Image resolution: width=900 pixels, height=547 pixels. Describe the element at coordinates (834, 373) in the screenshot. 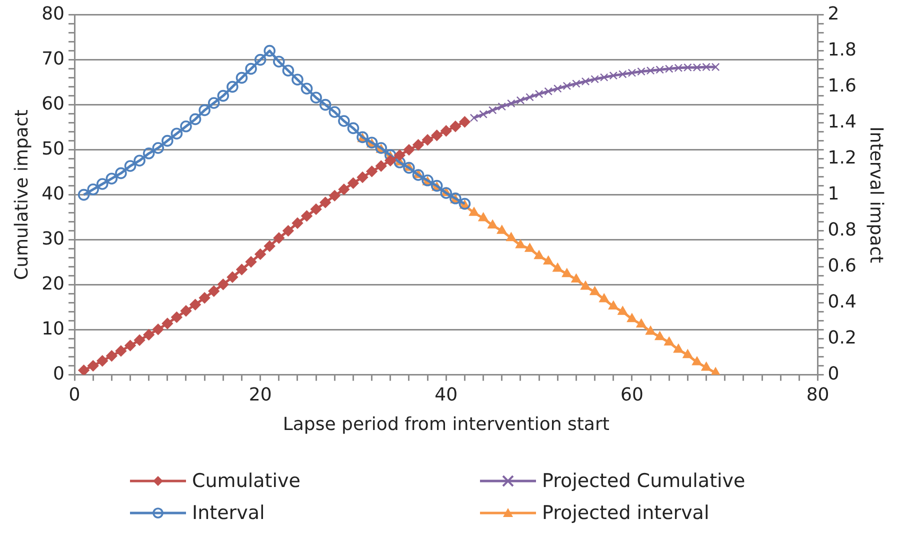

I see `y2-tick-label: 0` at that location.